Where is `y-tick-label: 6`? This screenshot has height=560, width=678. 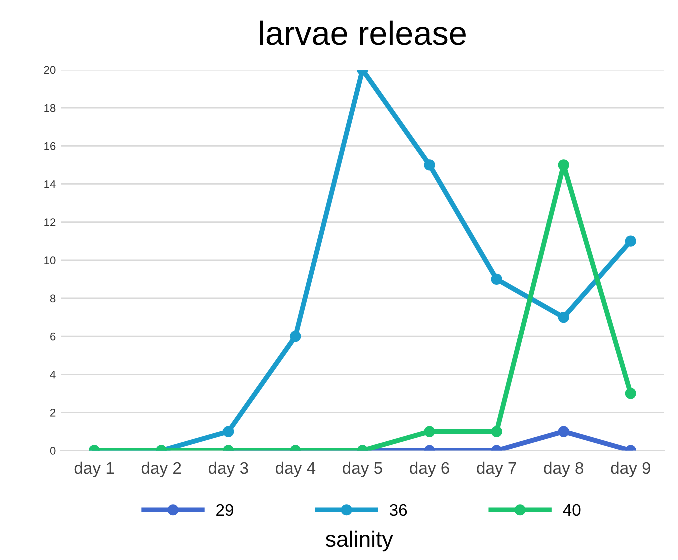 y-tick-label: 6 is located at coordinates (53, 336).